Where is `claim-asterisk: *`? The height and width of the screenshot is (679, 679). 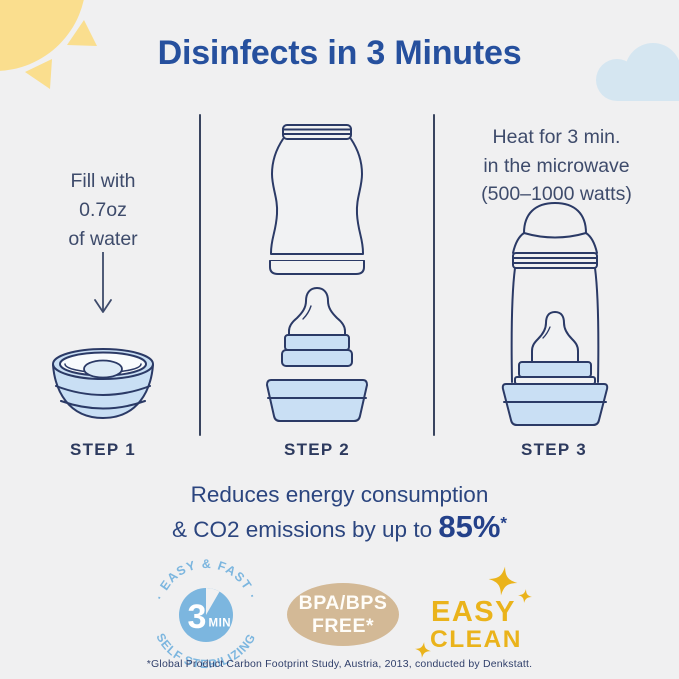
claim-asterisk: * is located at coordinates (504, 523).